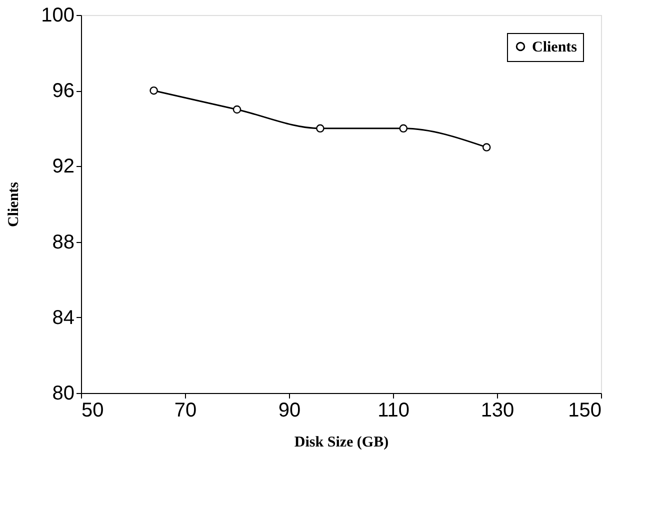  I want to click on x-tick-label: 110, so click(394, 411).